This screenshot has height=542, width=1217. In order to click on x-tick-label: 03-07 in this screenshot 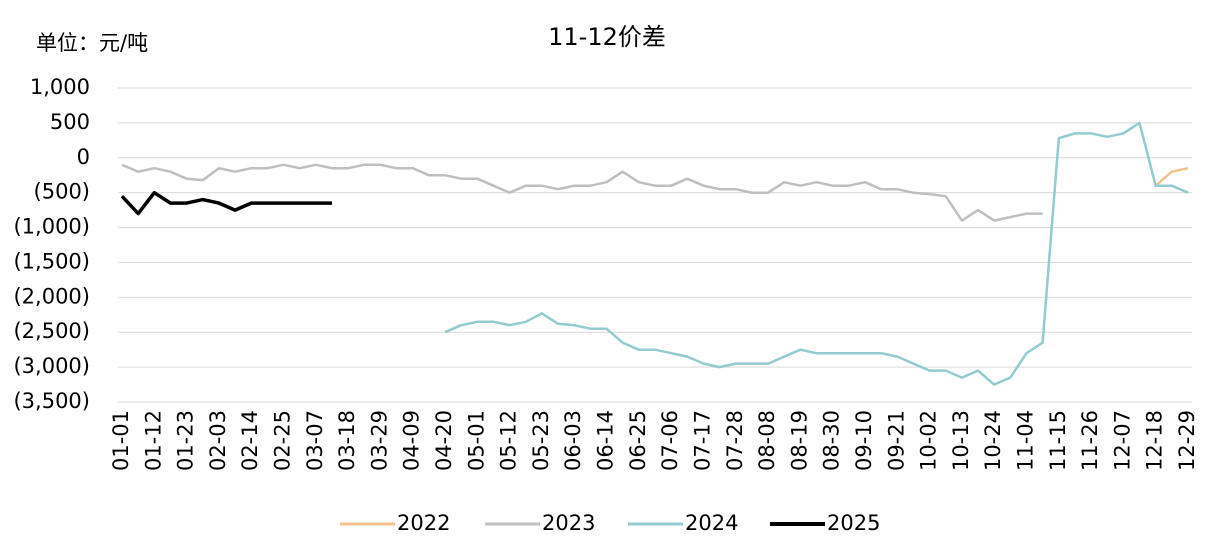, I will do `click(315, 440)`.